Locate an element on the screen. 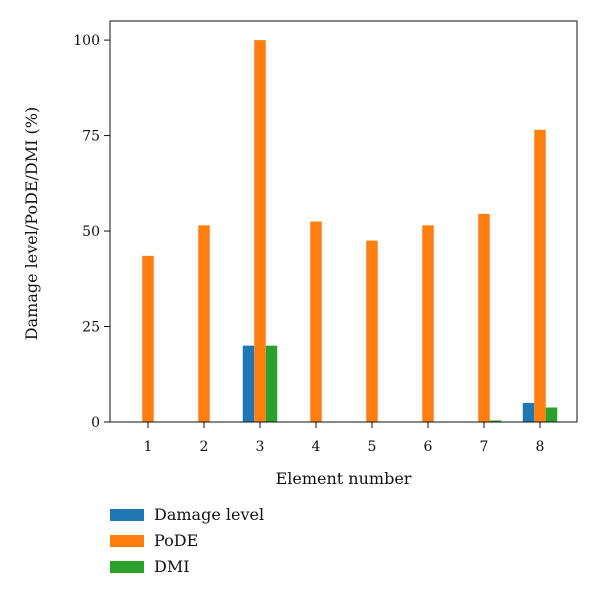 The height and width of the screenshot is (596, 600). x-tick-label: 1 is located at coordinates (148, 447).